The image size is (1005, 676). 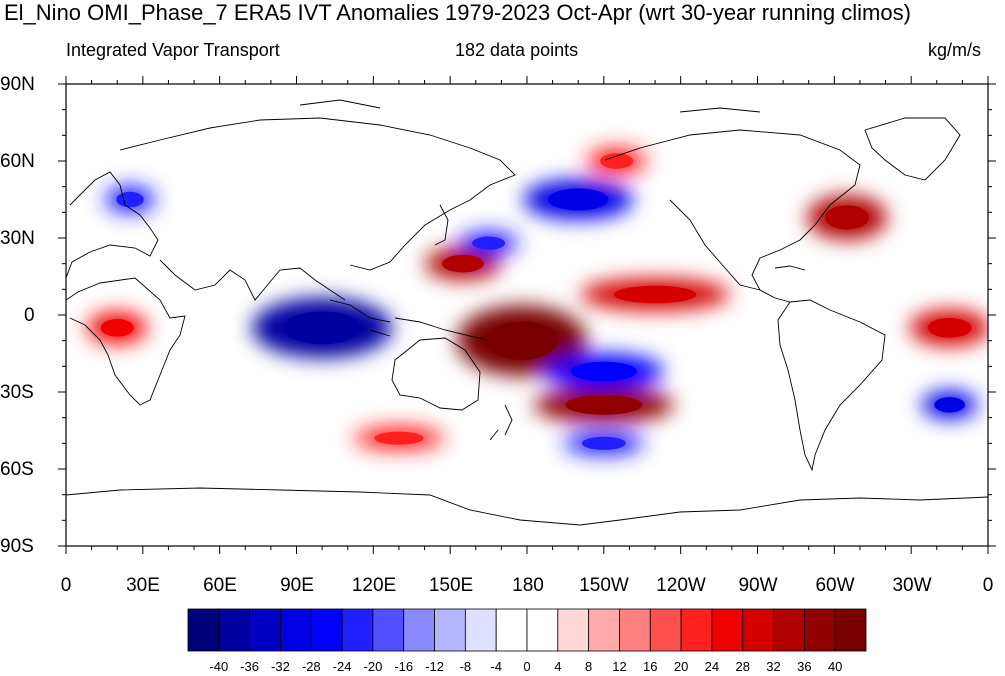 What do you see at coordinates (912, 585) in the screenshot?
I see `lon-label-30w: 30W` at bounding box center [912, 585].